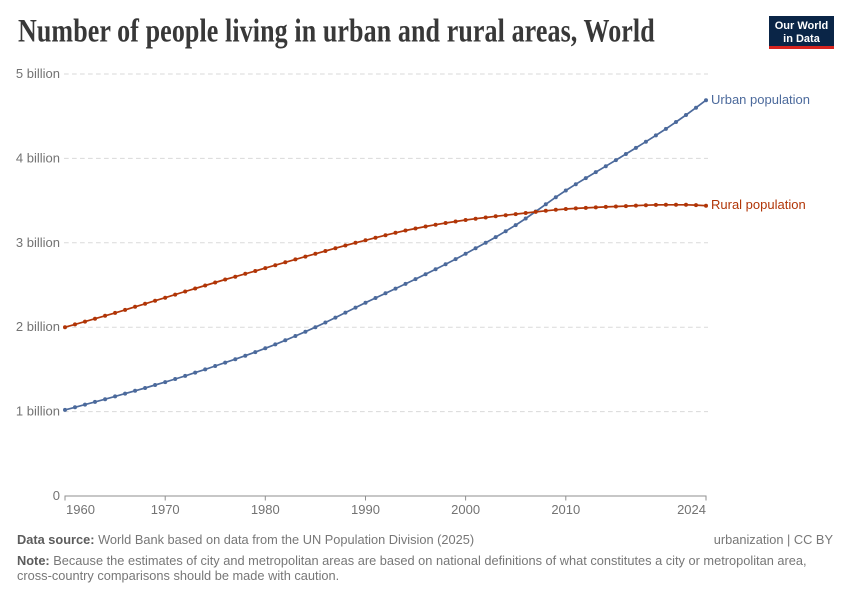 This screenshot has width=850, height=600. Describe the element at coordinates (760, 99) in the screenshot. I see `svg-text: Urban population` at that location.